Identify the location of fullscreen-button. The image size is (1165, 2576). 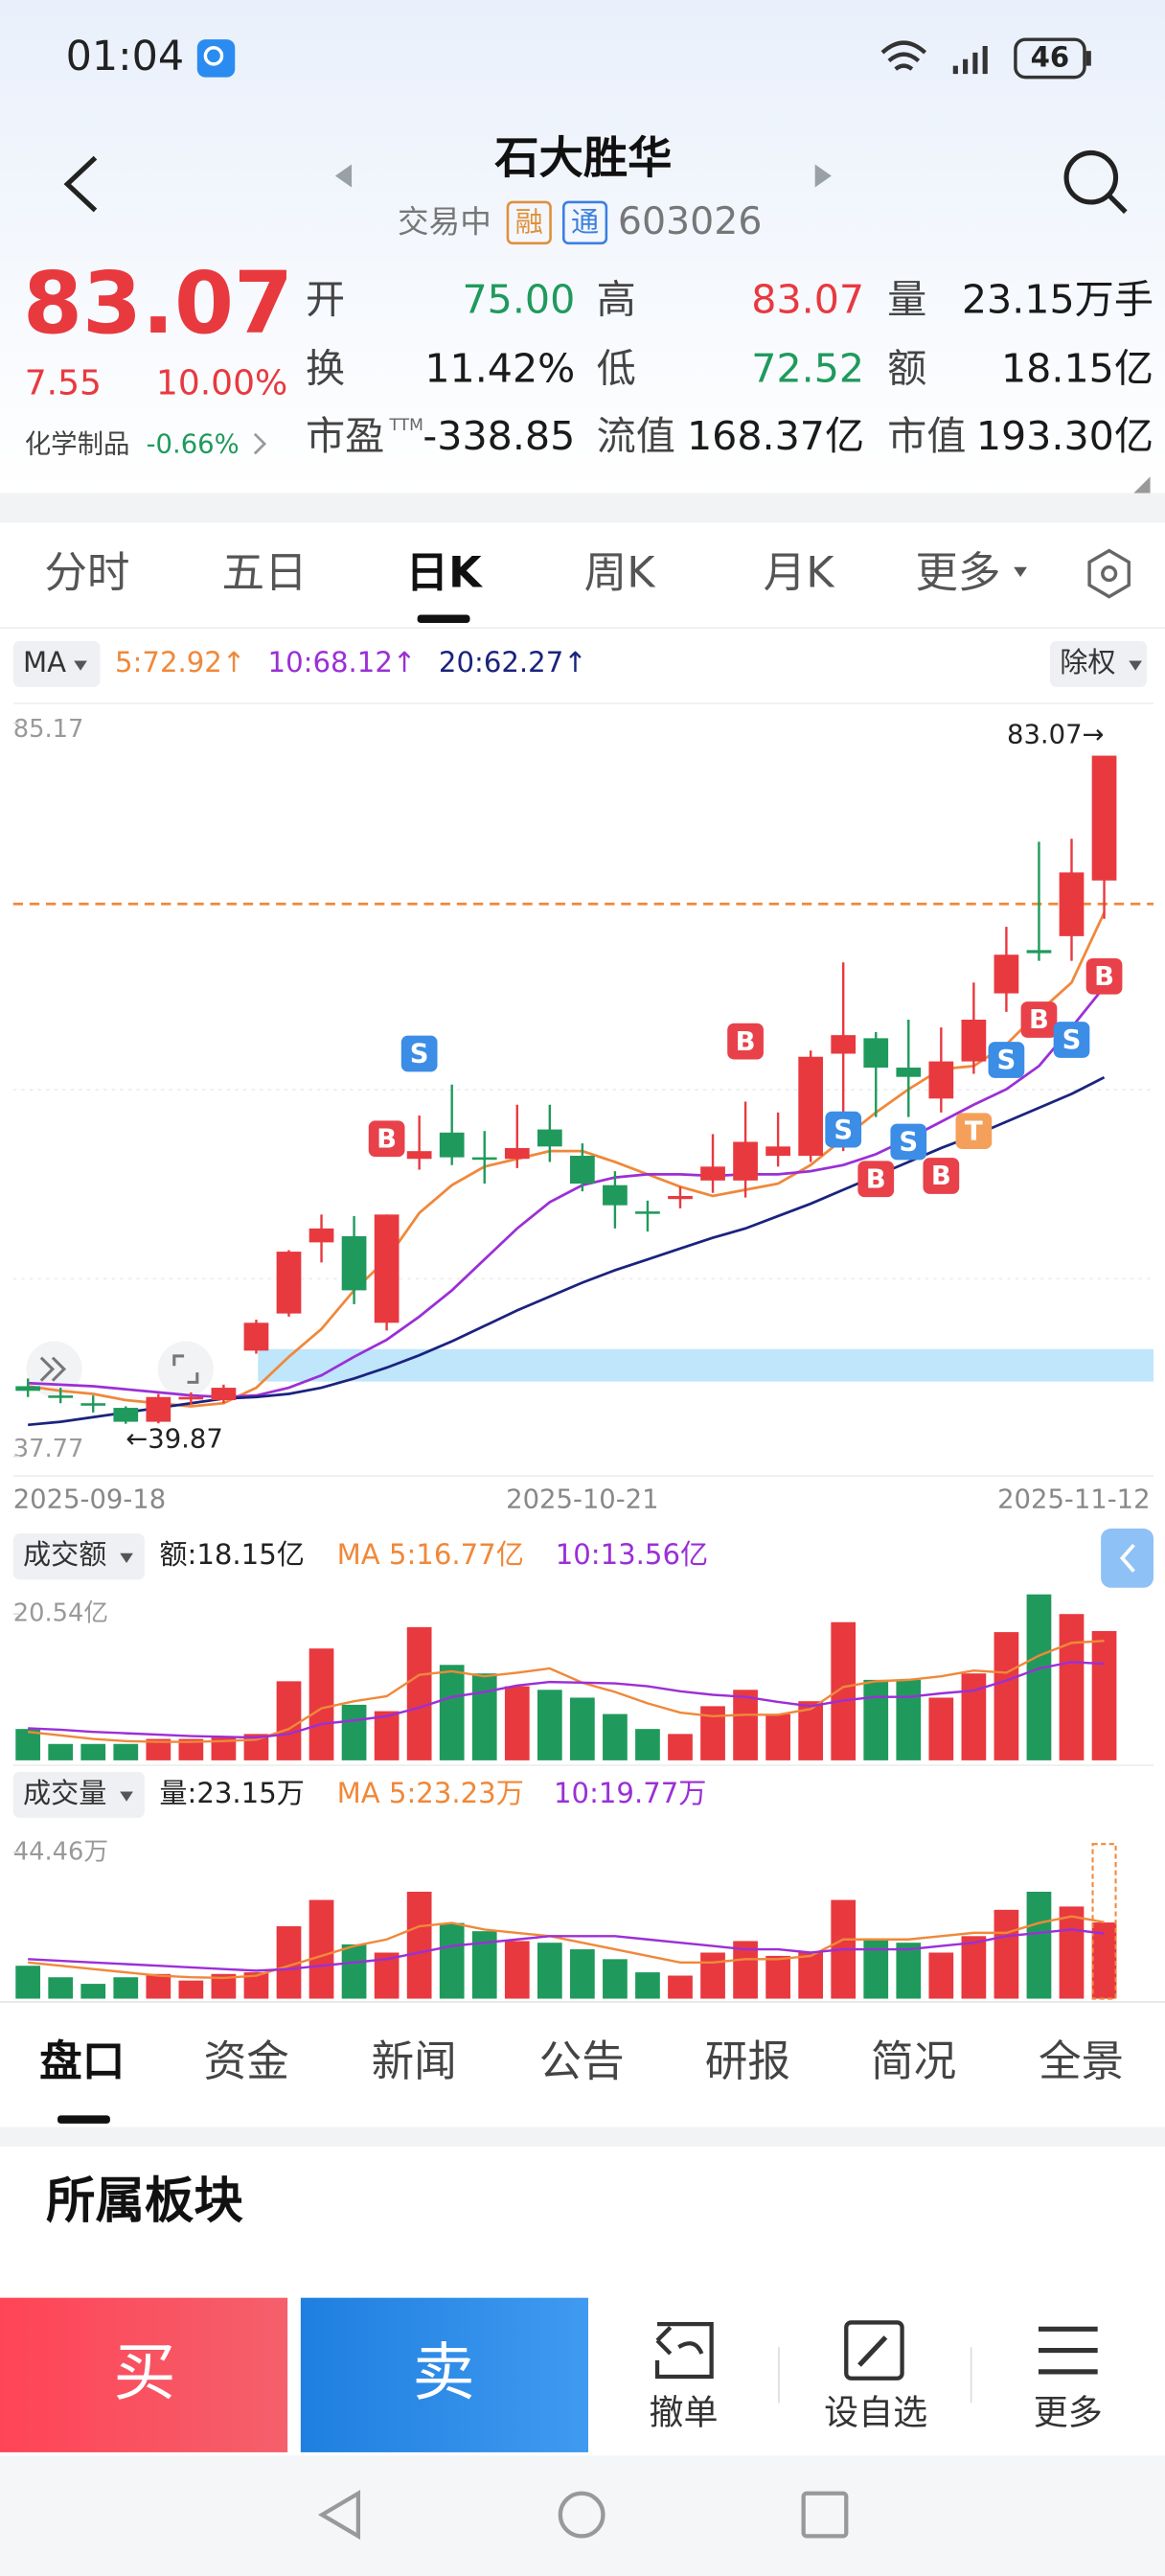
(185, 1369).